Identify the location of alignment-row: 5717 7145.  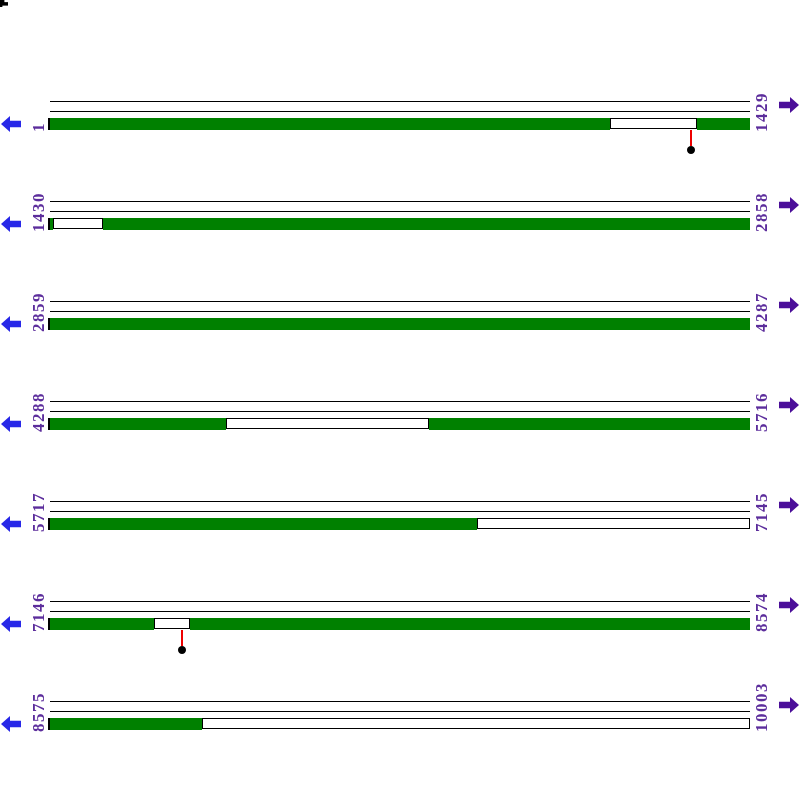
(400, 530).